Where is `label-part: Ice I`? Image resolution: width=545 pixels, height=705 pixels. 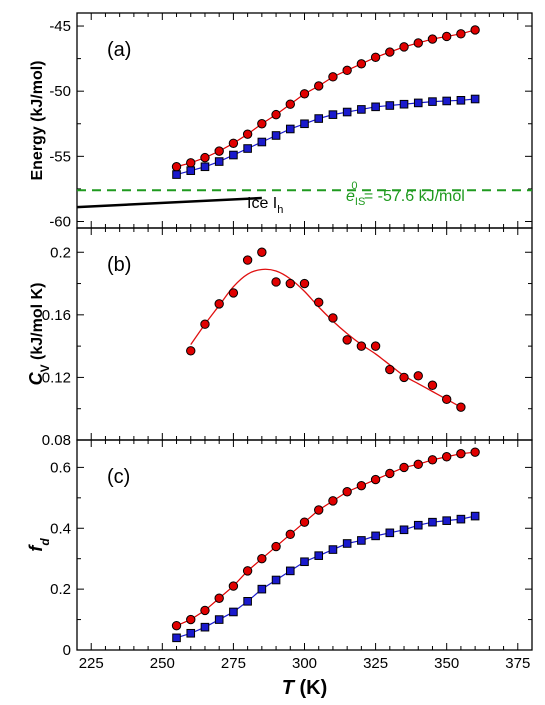
label-part: Ice I is located at coordinates (262, 203).